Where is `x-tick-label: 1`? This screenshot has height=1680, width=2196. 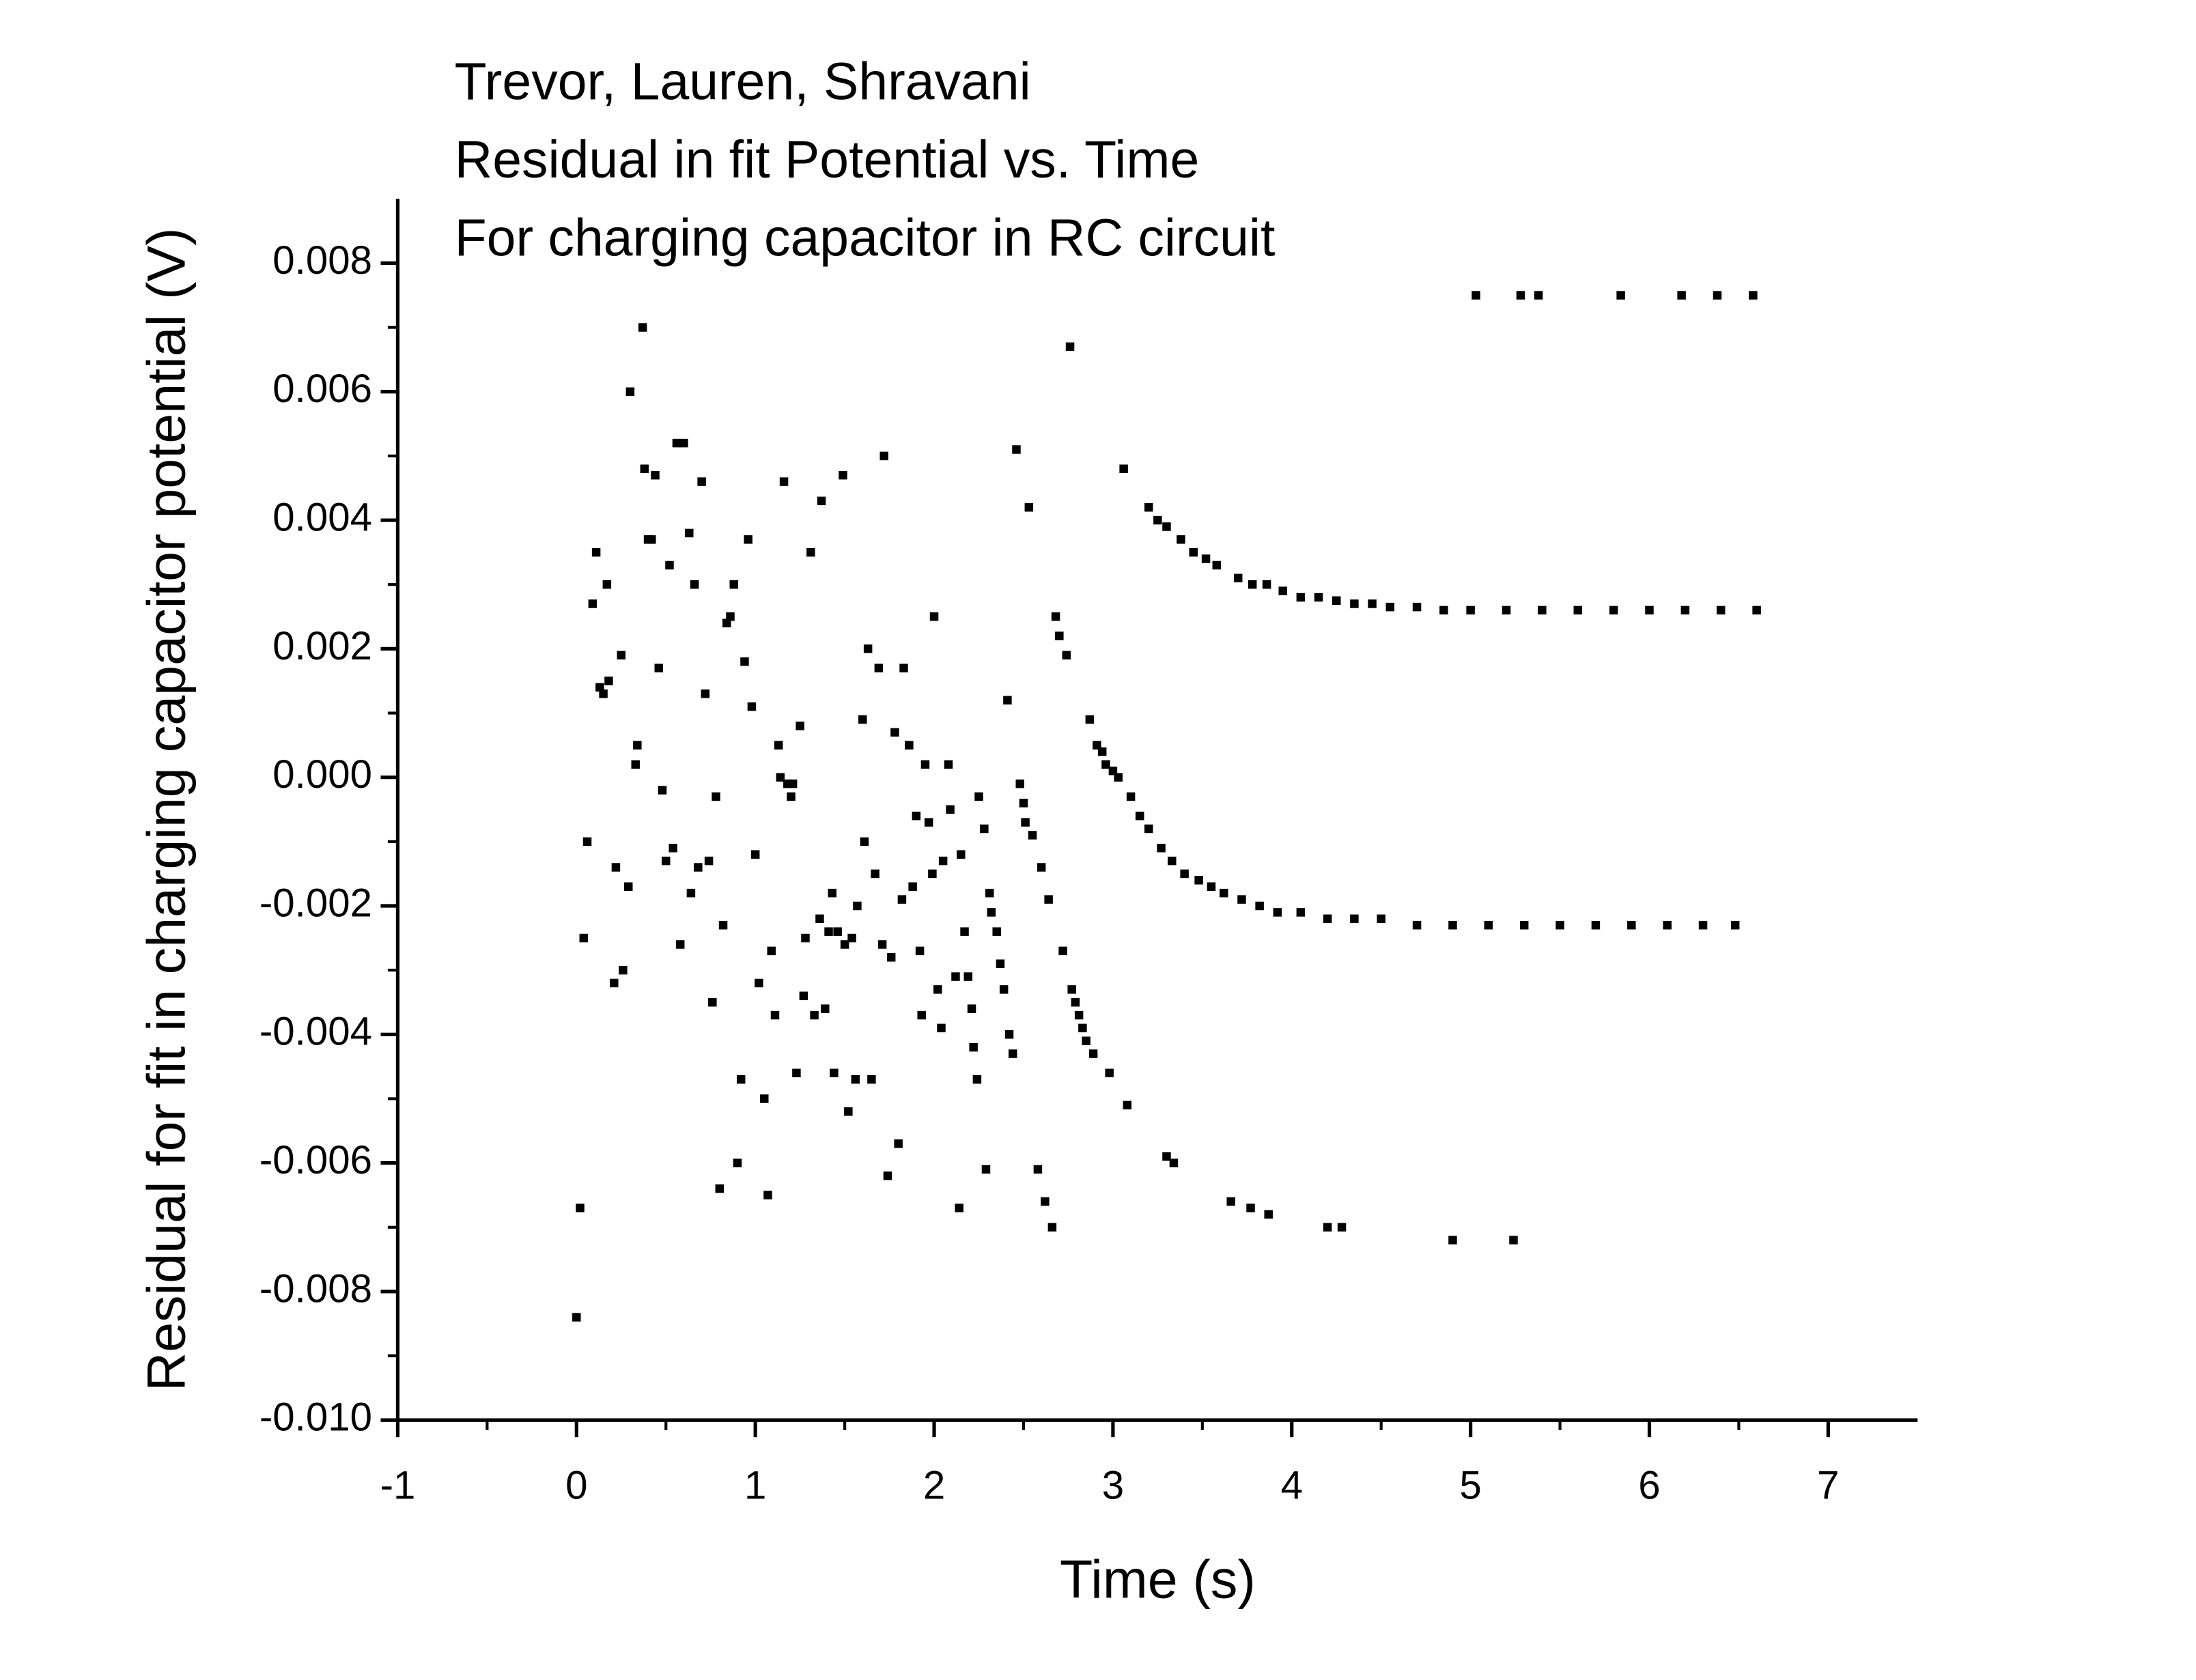
x-tick-label: 1 is located at coordinates (755, 1486).